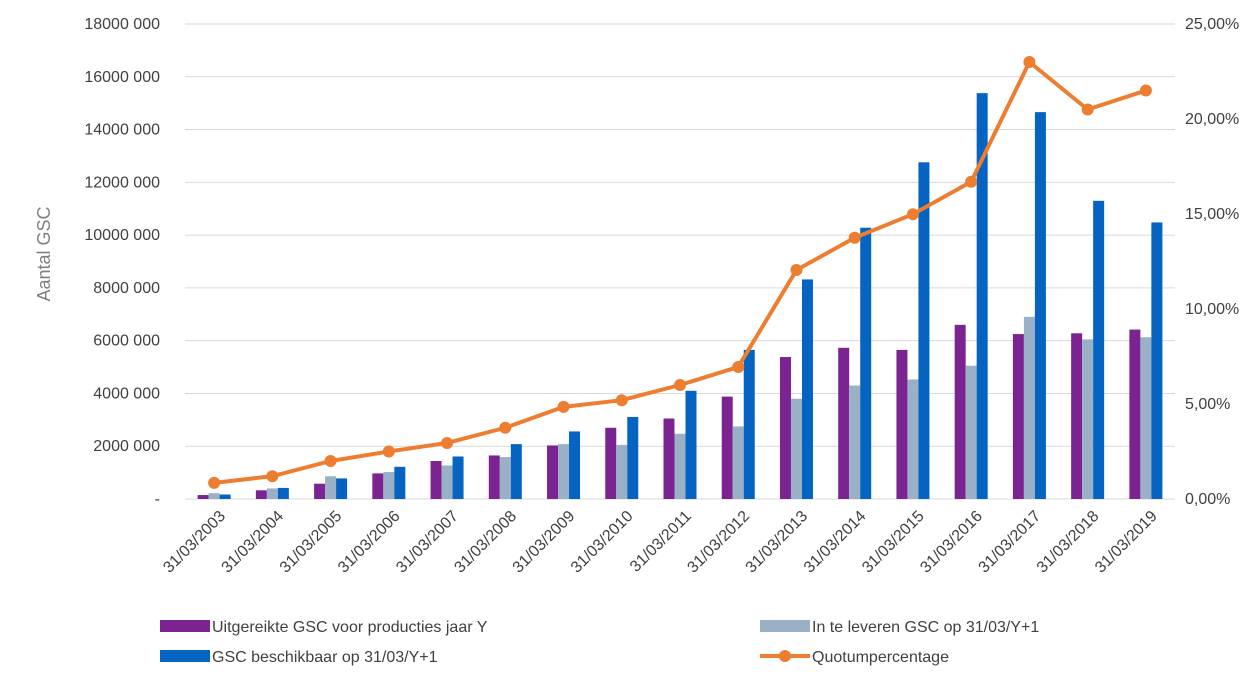 This screenshot has width=1258, height=678. What do you see at coordinates (785, 656) in the screenshot?
I see `legend-marker` at bounding box center [785, 656].